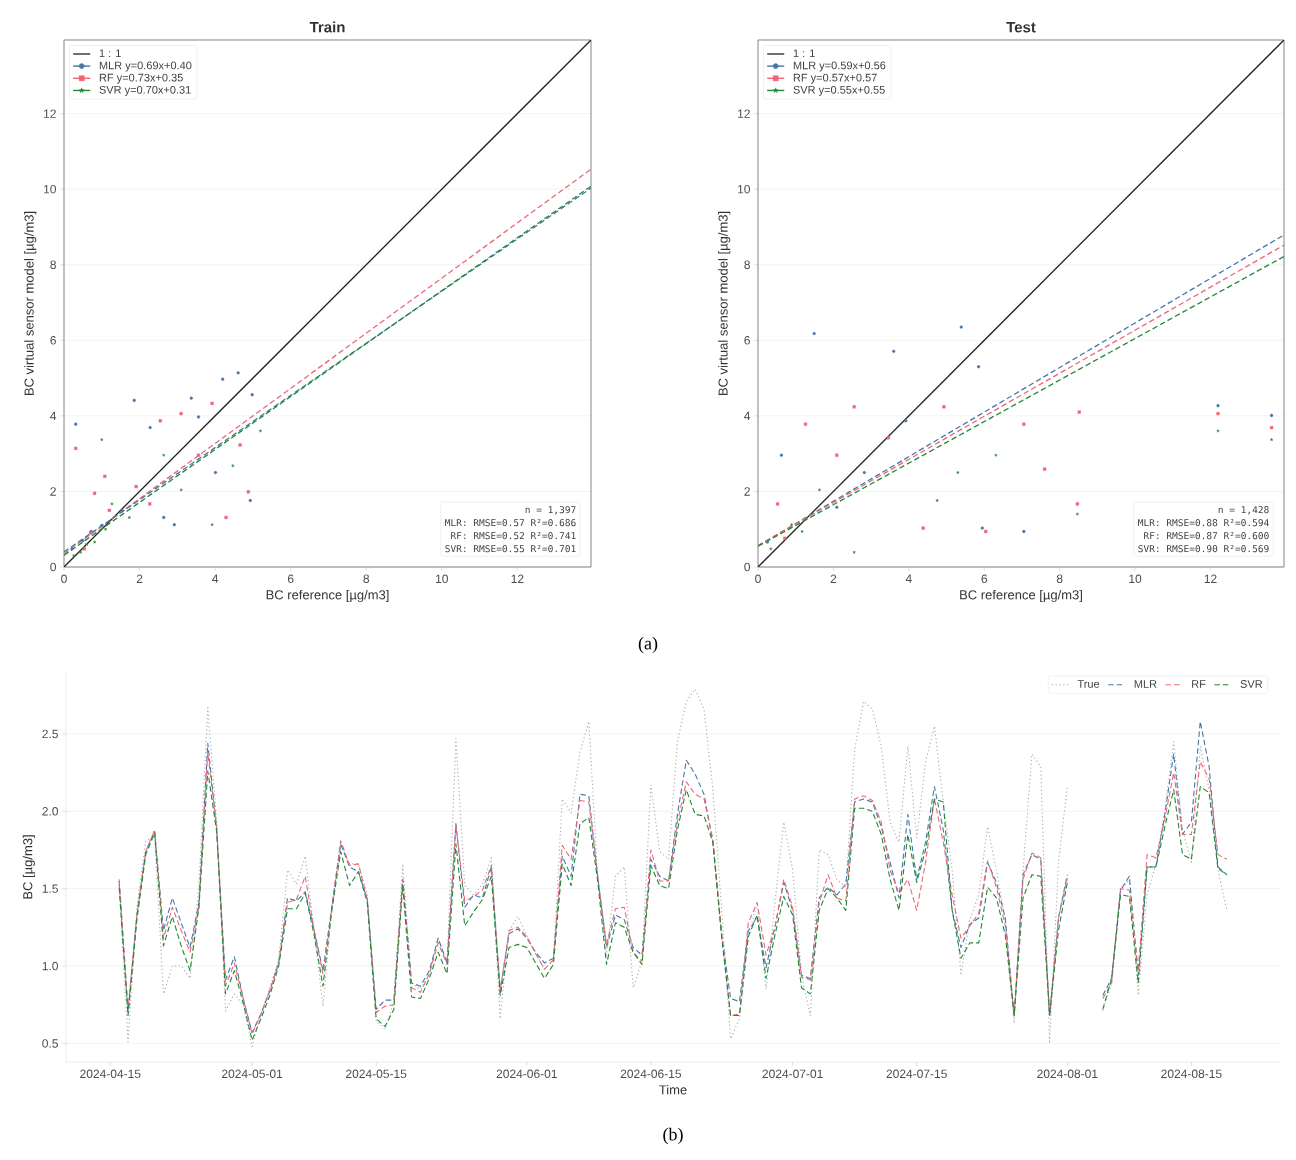  Describe the element at coordinates (1191, 1074) in the screenshot. I see `x-tick-label: 2024-08-15` at that location.